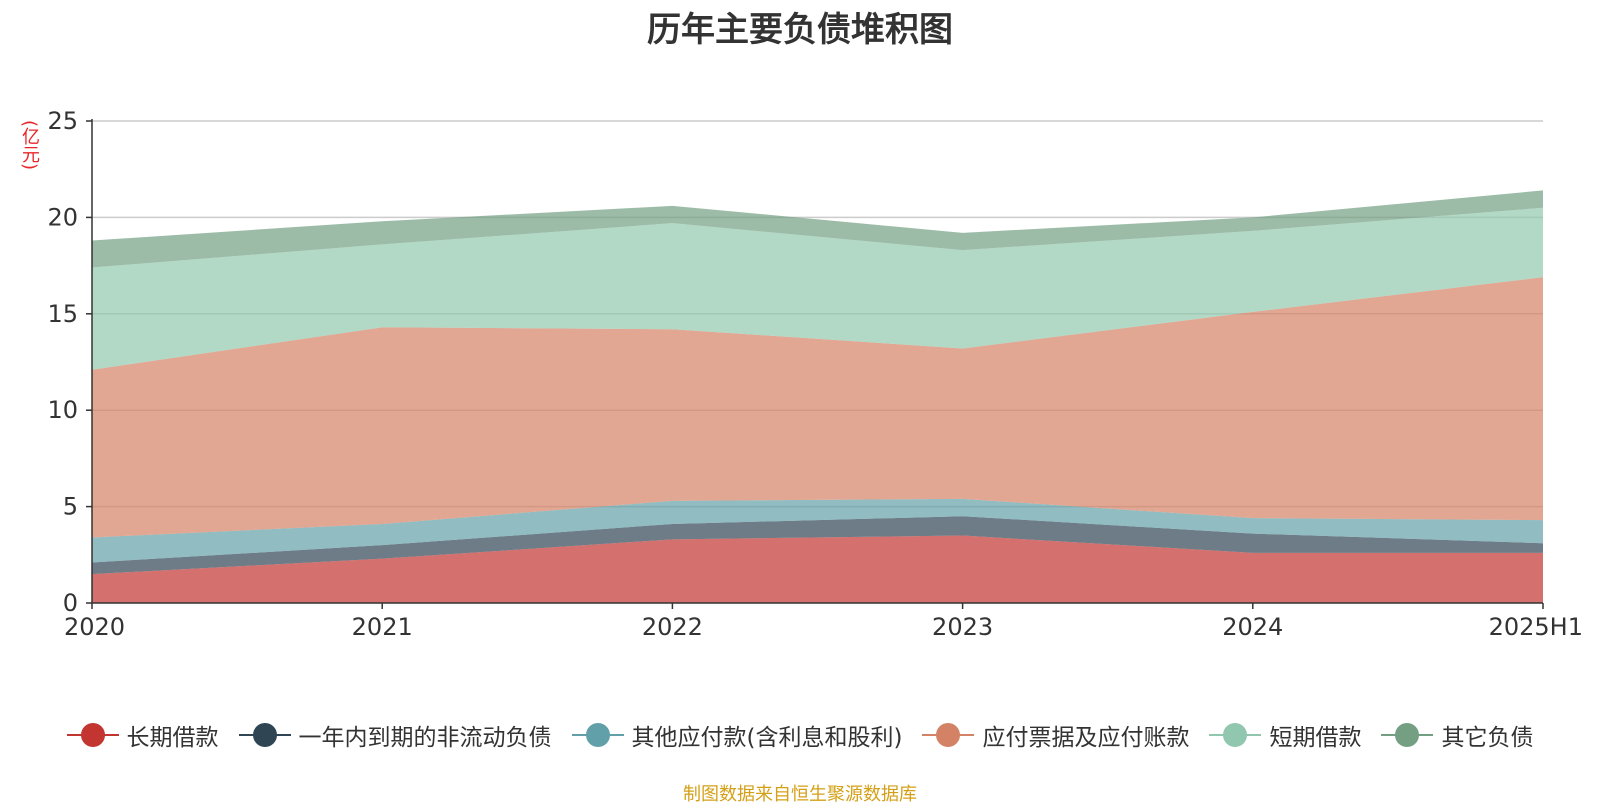 This screenshot has height=806, width=1600. I want to click on y-tick-label: 5, so click(70, 507).